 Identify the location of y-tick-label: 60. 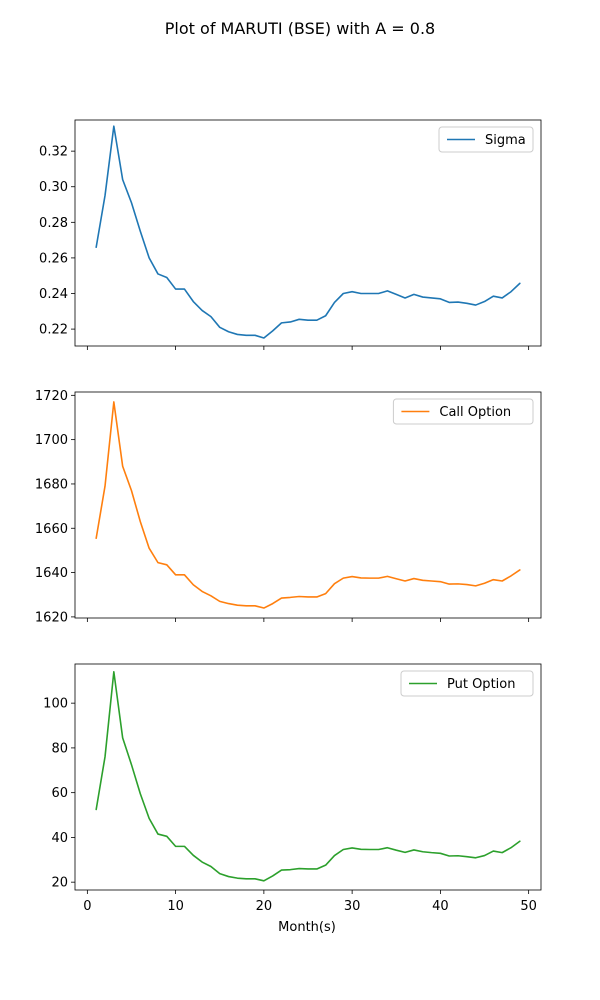
(59, 793).